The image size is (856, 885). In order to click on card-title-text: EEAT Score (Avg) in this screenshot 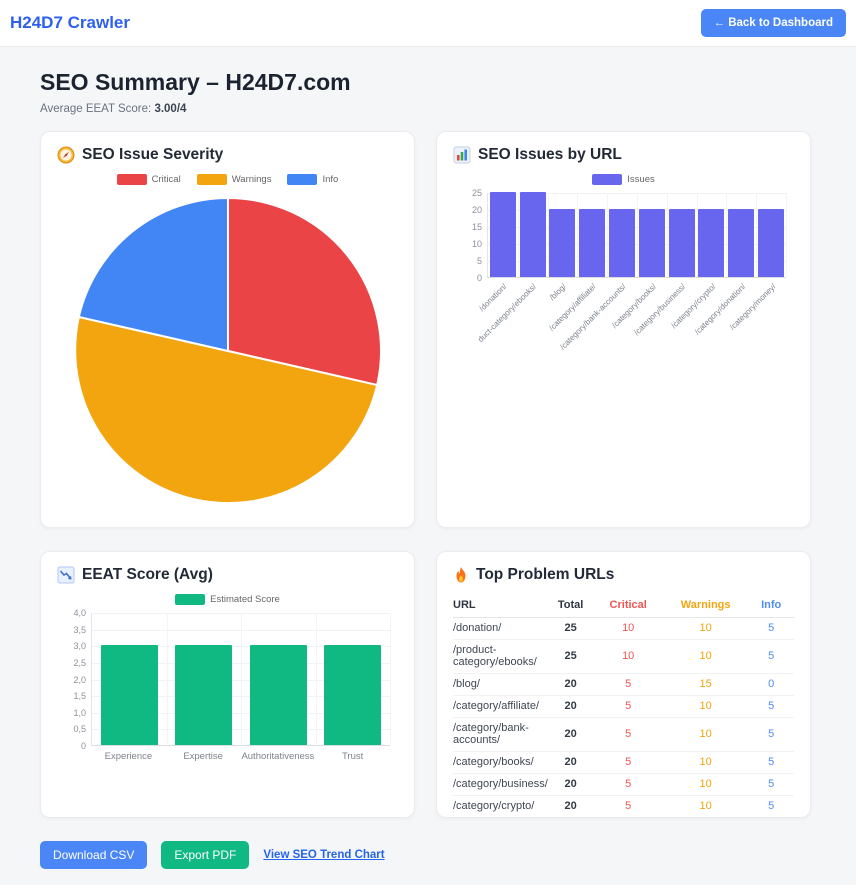, I will do `click(147, 574)`.